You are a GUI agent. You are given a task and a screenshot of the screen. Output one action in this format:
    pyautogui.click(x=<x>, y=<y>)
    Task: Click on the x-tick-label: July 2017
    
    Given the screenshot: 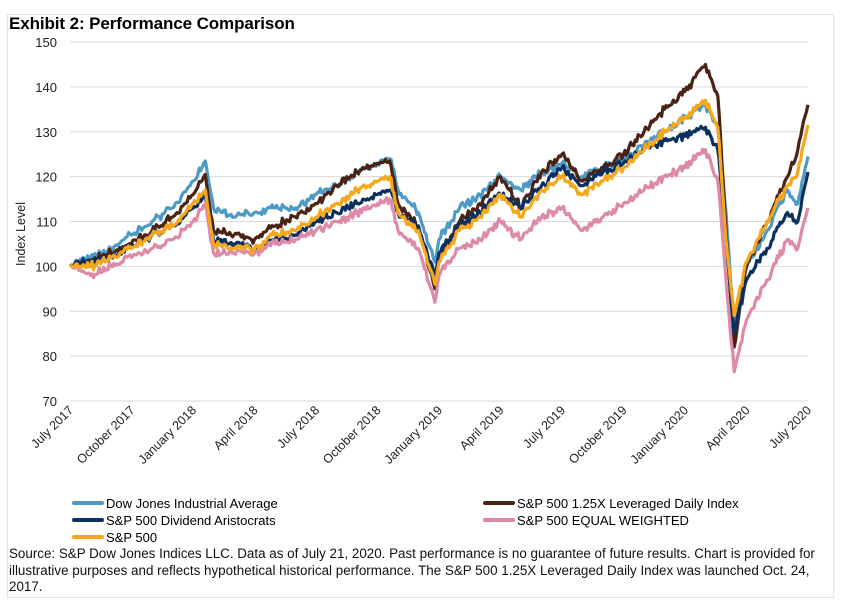 What is the action you would take?
    pyautogui.click(x=52, y=427)
    